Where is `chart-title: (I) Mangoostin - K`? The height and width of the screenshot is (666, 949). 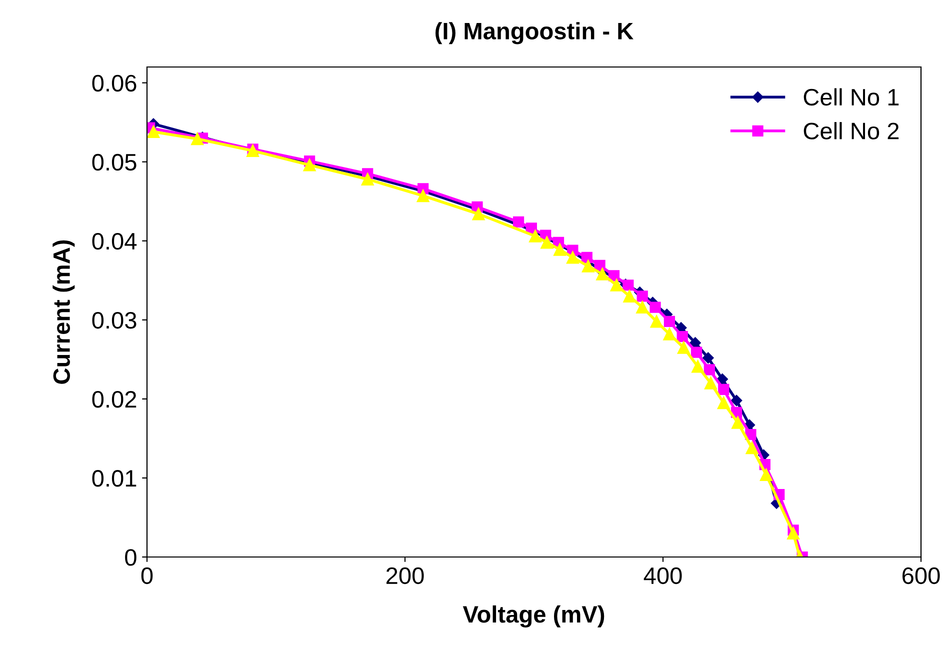 chart-title: (I) Mangoostin - K is located at coordinates (535, 33).